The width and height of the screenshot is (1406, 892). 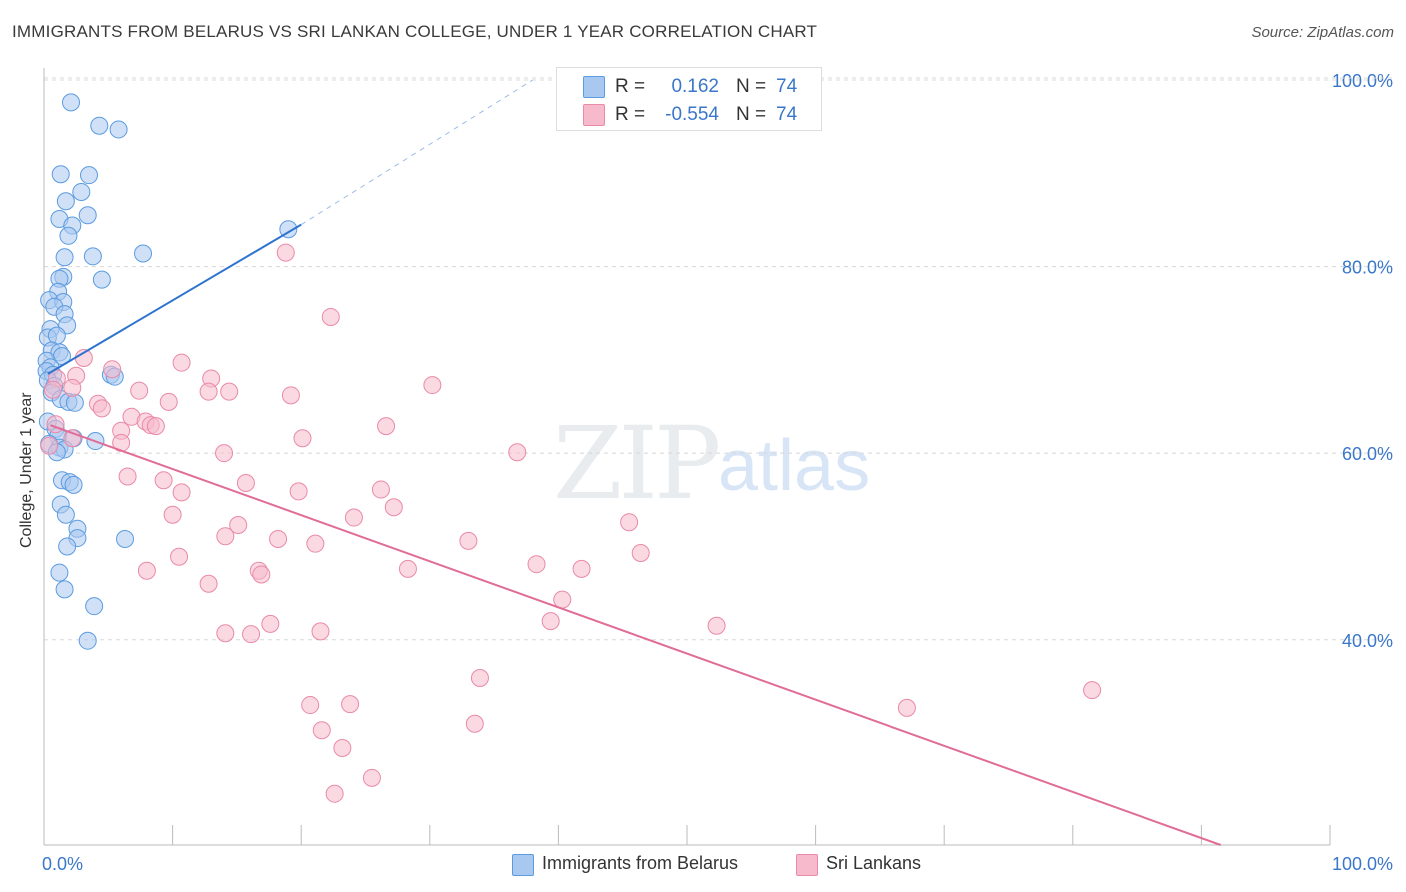 I want to click on source-label: Source: ZipAtlas.com, so click(x=1322, y=32).